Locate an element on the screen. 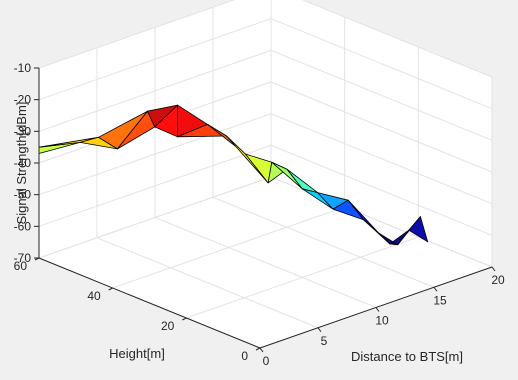  x-tick-label: 20 is located at coordinates (498, 280).